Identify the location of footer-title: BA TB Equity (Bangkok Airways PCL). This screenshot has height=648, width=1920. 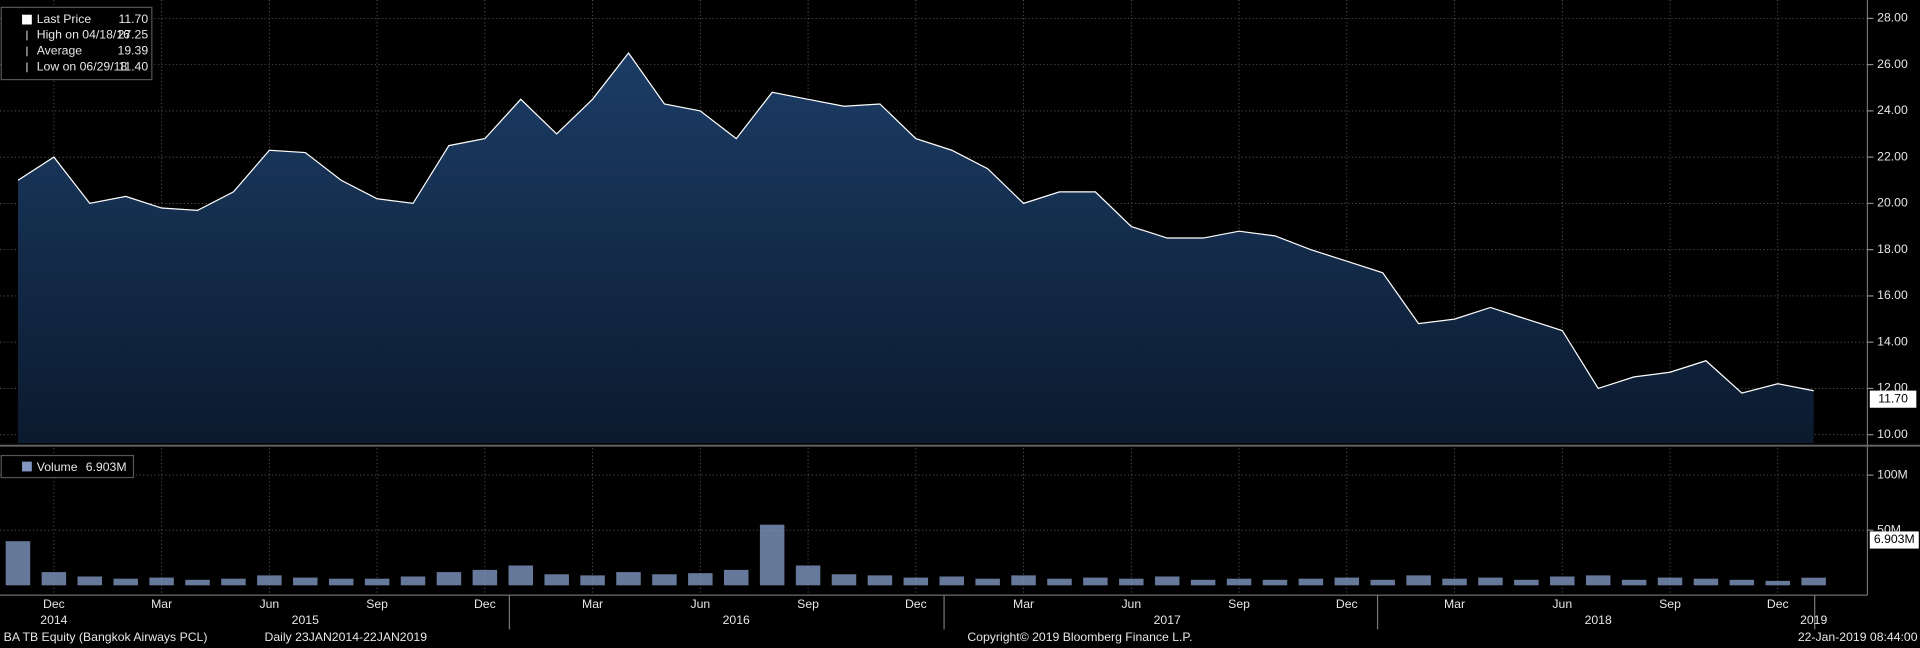
(106, 637).